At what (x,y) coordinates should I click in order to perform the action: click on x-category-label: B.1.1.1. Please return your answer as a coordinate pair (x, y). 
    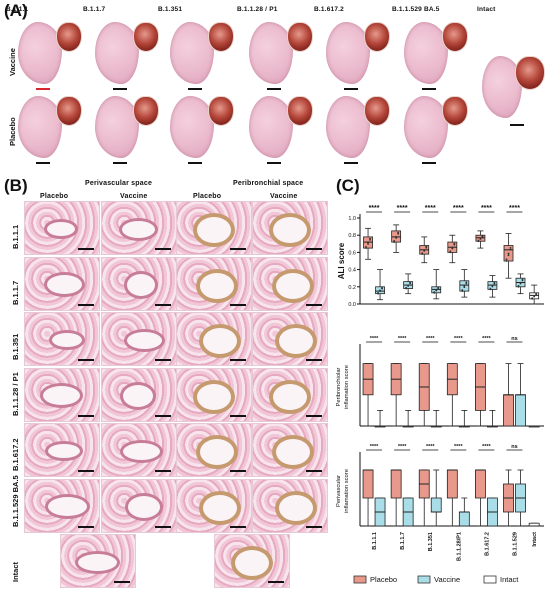
    Looking at the image, I should click on (375, 541).